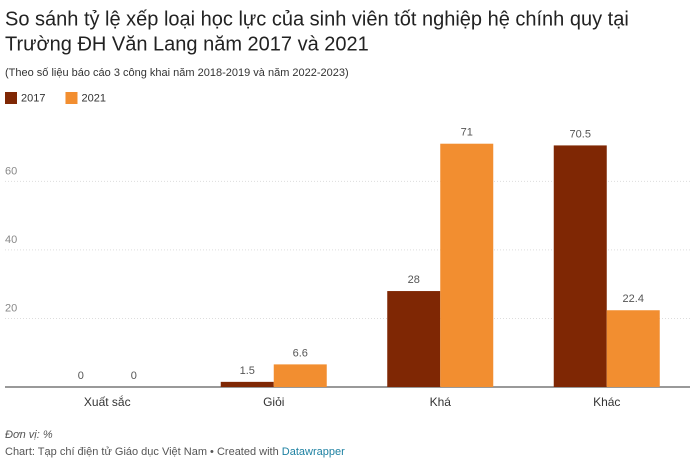  What do you see at coordinates (187, 44) in the screenshot?
I see `chart-title: Trường ĐH Văn Lang năm 2017 và 2021` at bounding box center [187, 44].